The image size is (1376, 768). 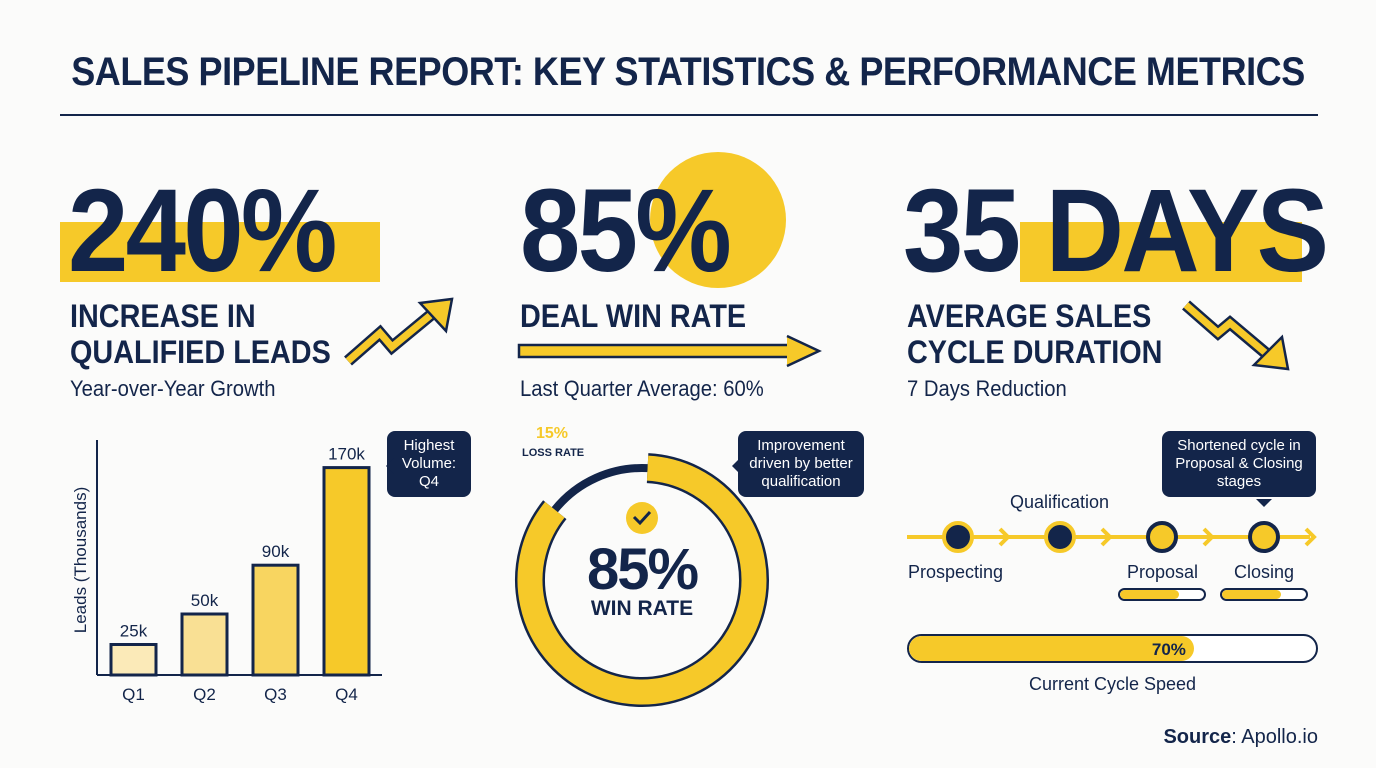 I want to click on win-rate-label: WIN RATE, so click(x=642, y=608).